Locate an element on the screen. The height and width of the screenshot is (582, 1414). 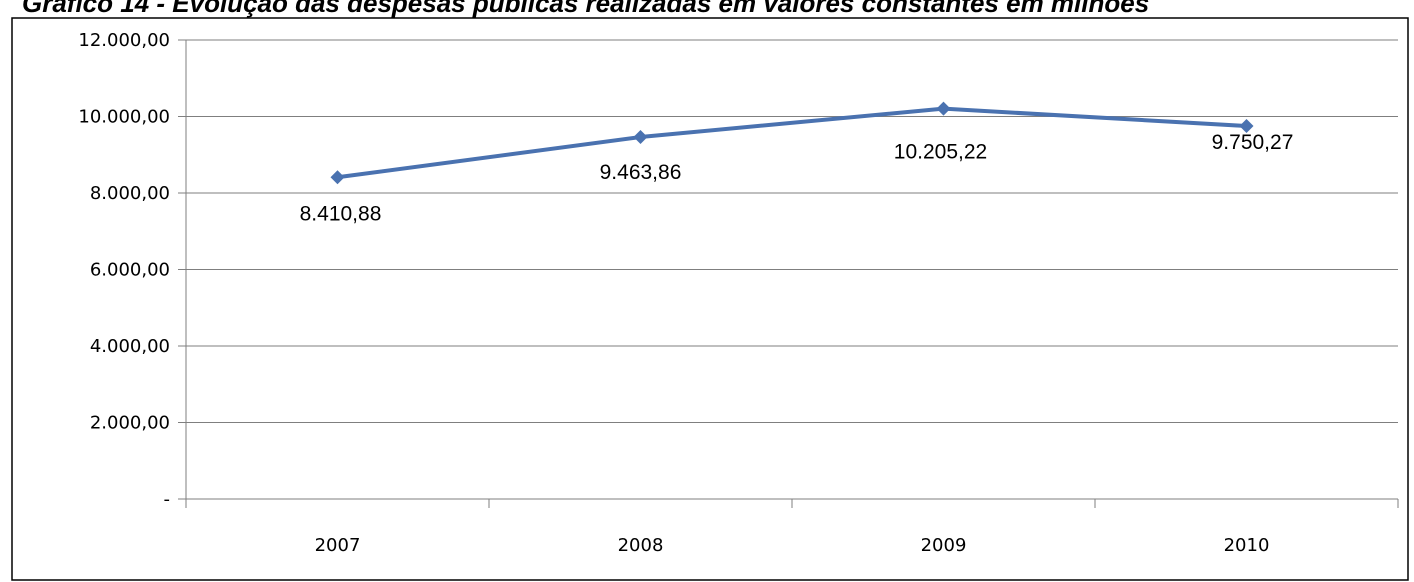
data-label: 9.750,27 is located at coordinates (1253, 142).